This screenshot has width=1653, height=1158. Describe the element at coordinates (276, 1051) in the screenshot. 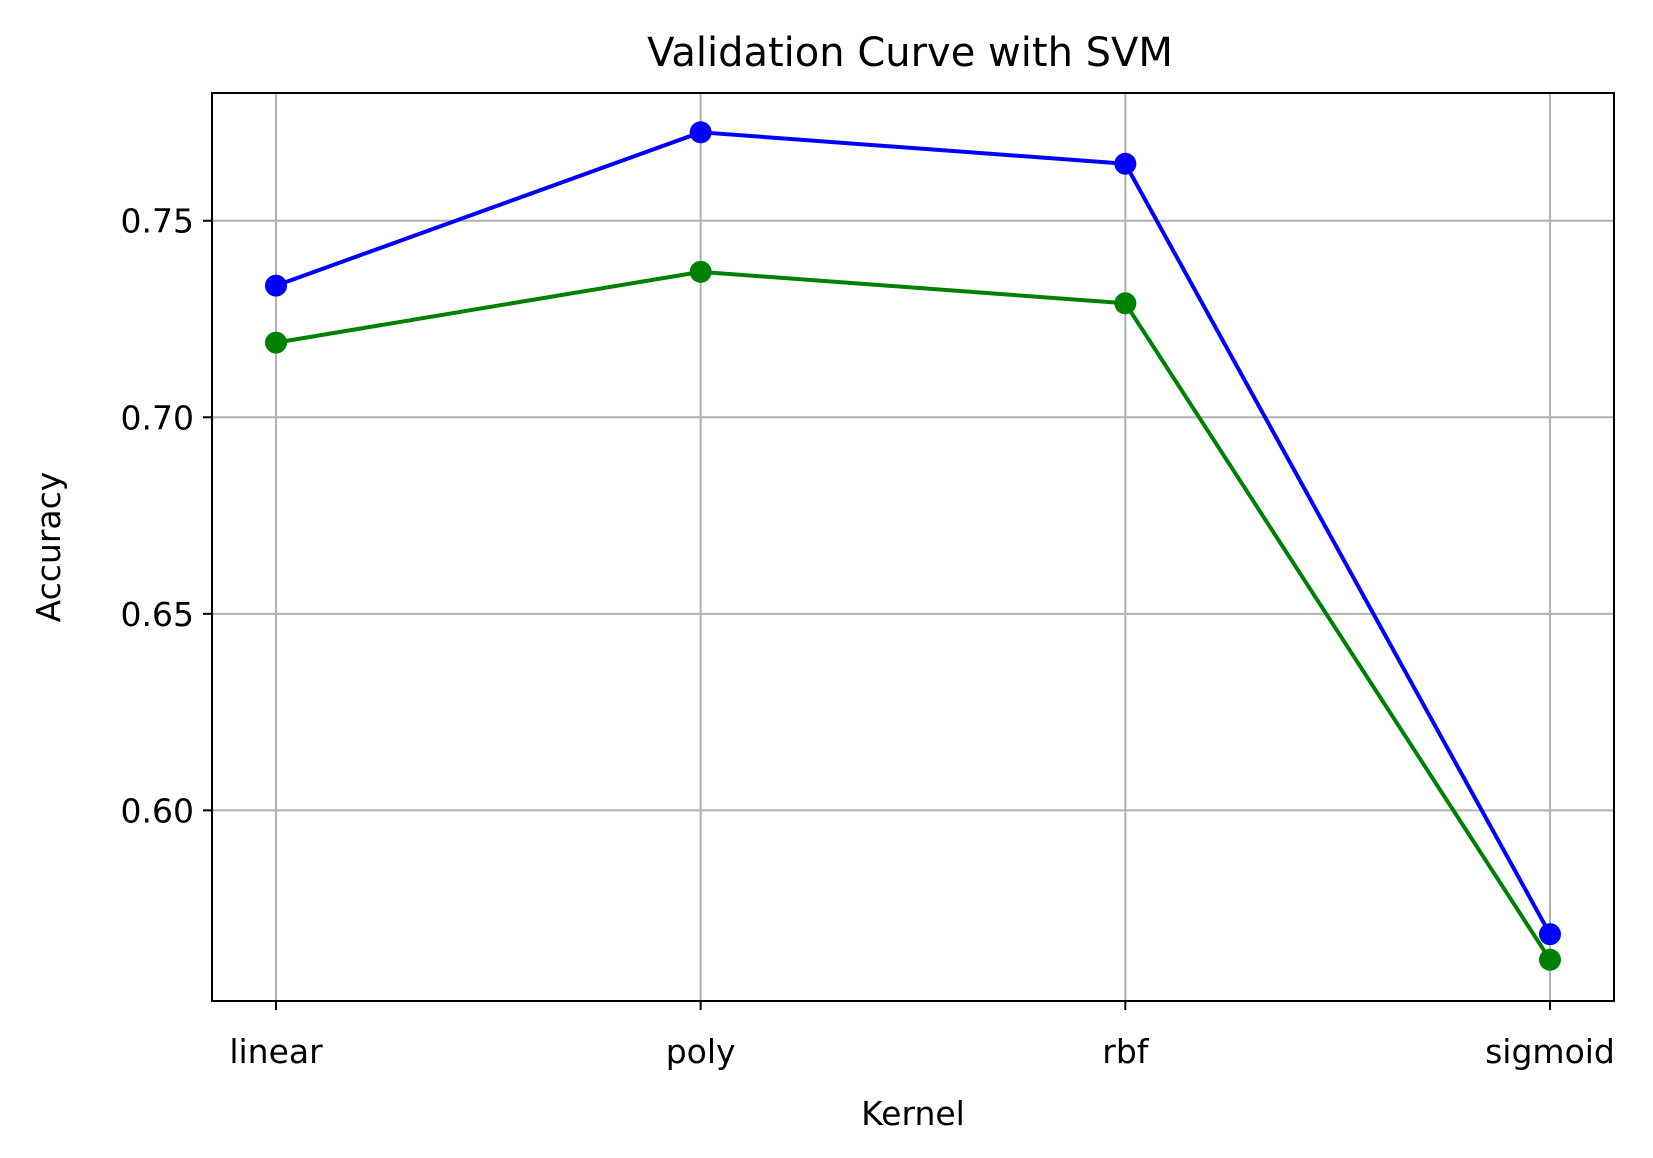

I see `x-tick-label: linear` at that location.